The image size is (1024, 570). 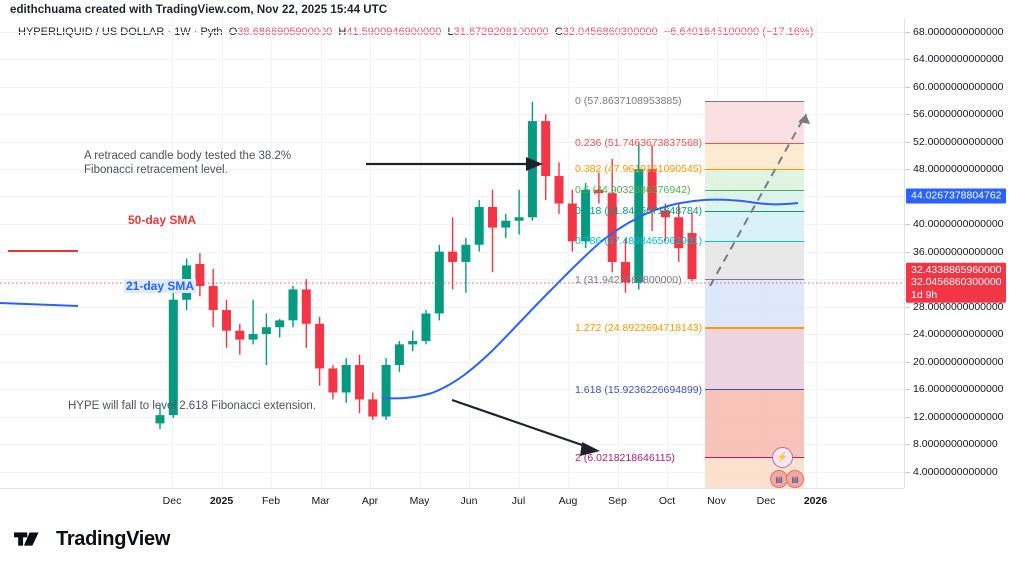 What do you see at coordinates (754, 143) in the screenshot?
I see `fibonacci-line-0.236` at bounding box center [754, 143].